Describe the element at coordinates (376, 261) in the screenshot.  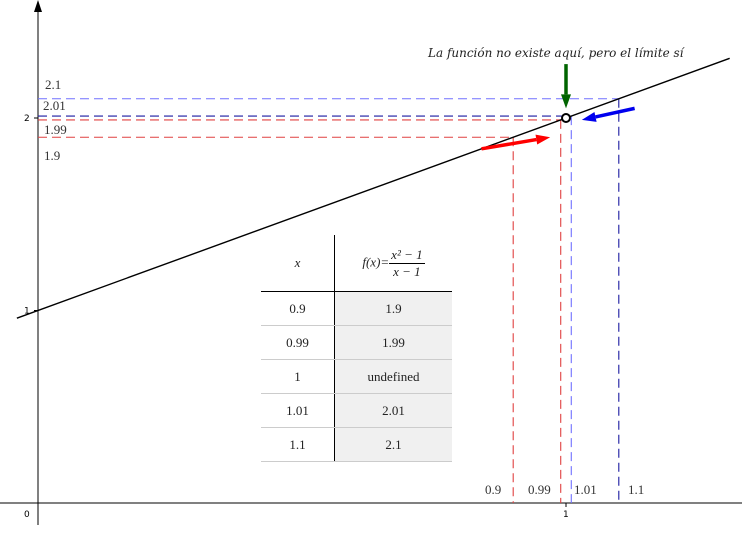
I see `header-fx-prefix: f(x)=` at that location.